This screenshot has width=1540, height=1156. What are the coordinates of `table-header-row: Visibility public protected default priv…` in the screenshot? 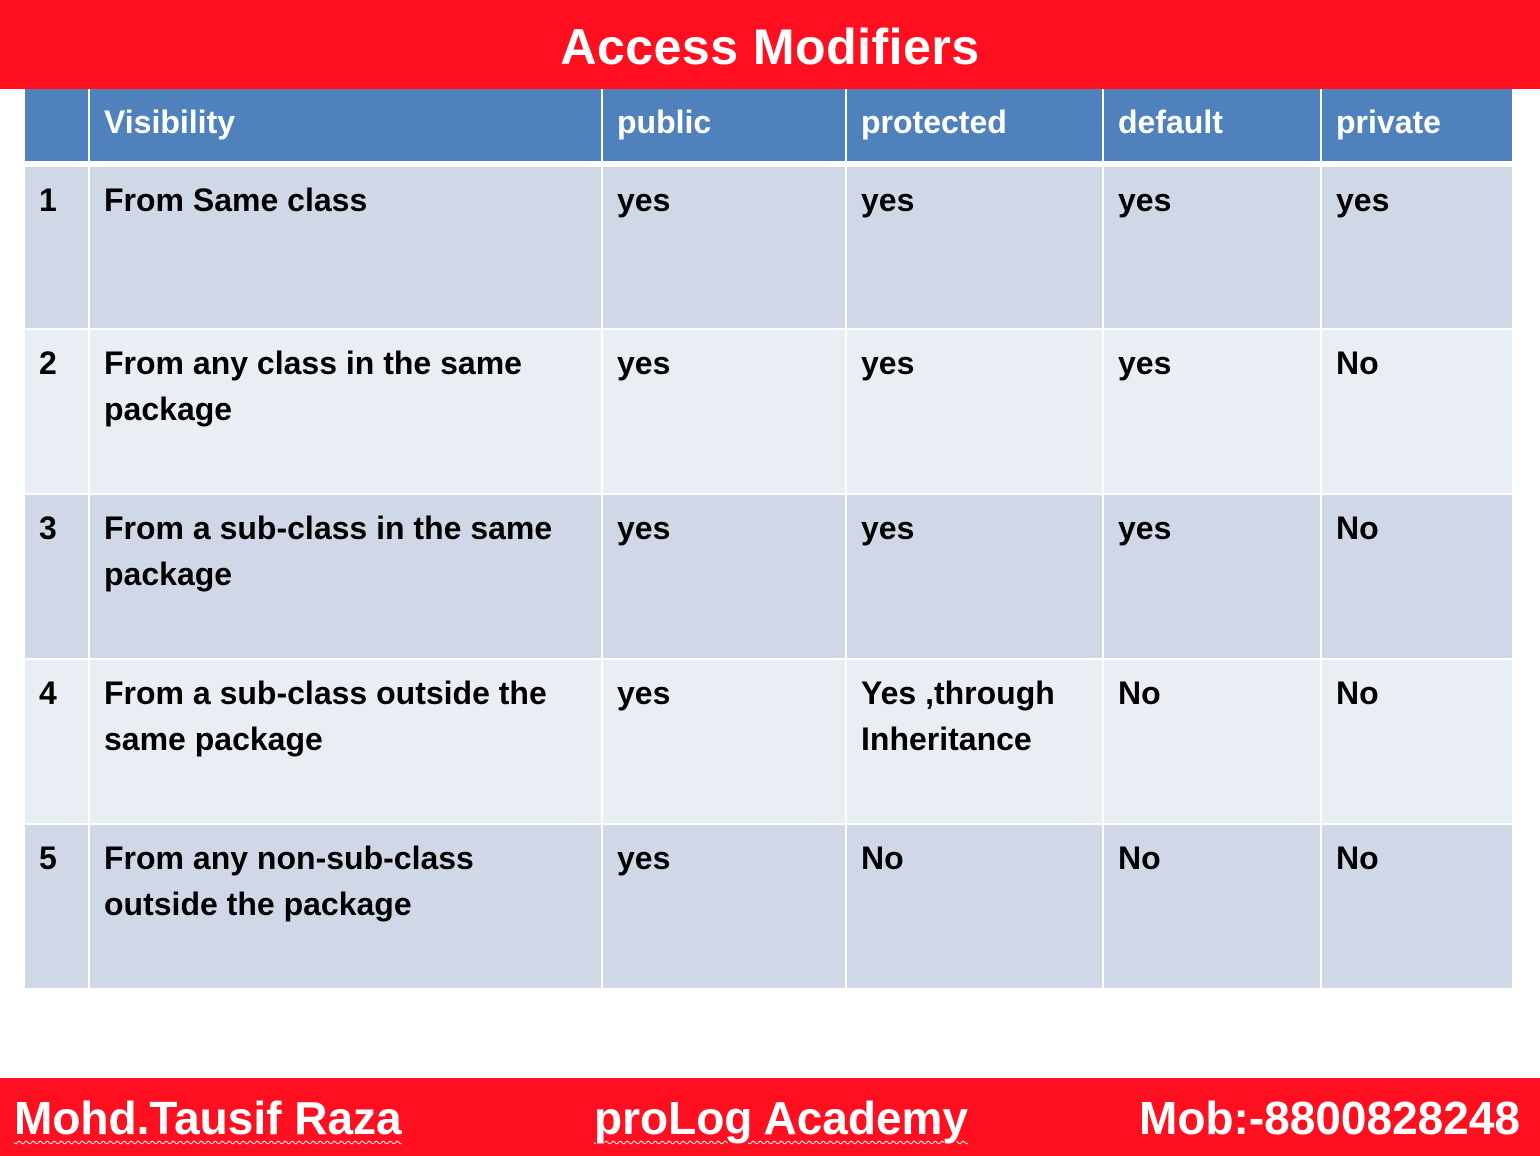 It's located at (768, 126).